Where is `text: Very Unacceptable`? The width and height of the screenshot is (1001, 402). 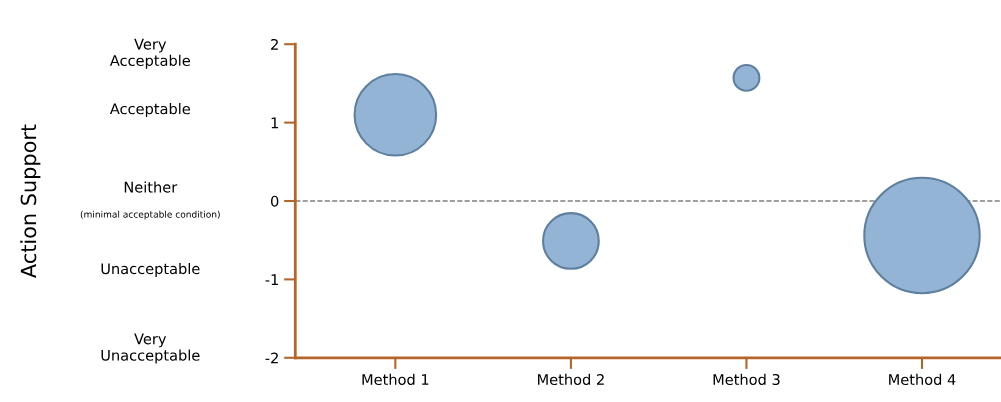
text: Very Unacceptable is located at coordinates (150, 348).